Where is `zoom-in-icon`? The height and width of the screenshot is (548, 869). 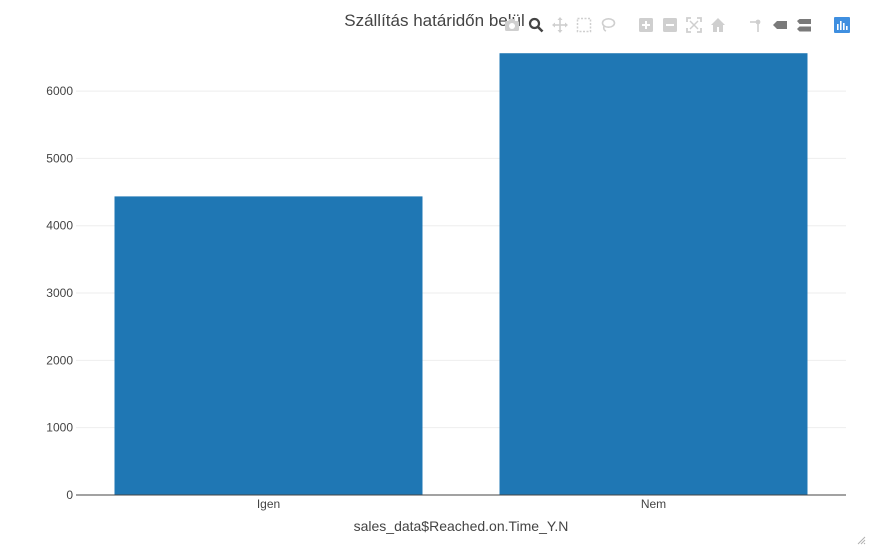 zoom-in-icon is located at coordinates (646, 25).